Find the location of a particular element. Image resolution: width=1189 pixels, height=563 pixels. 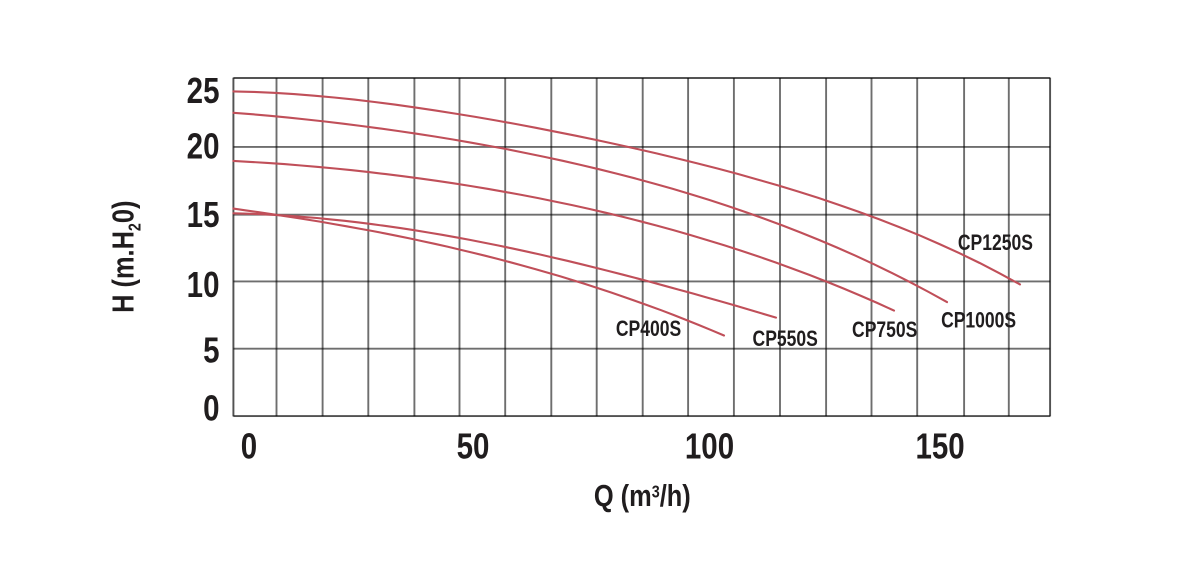

svg-text: 15 is located at coordinates (203, 214).